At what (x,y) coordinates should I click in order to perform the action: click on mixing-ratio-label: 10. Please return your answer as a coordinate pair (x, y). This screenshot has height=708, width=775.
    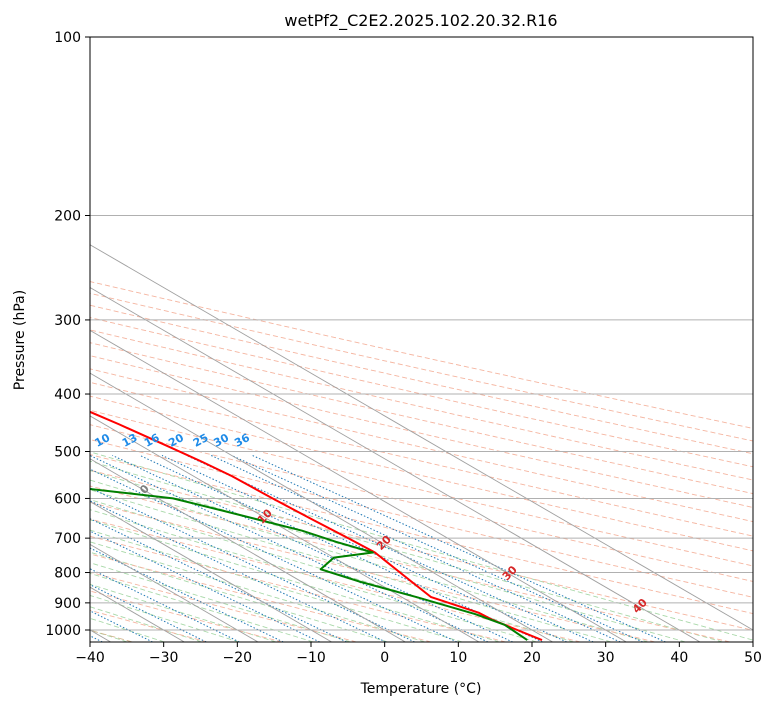
    Looking at the image, I should click on (103, 440).